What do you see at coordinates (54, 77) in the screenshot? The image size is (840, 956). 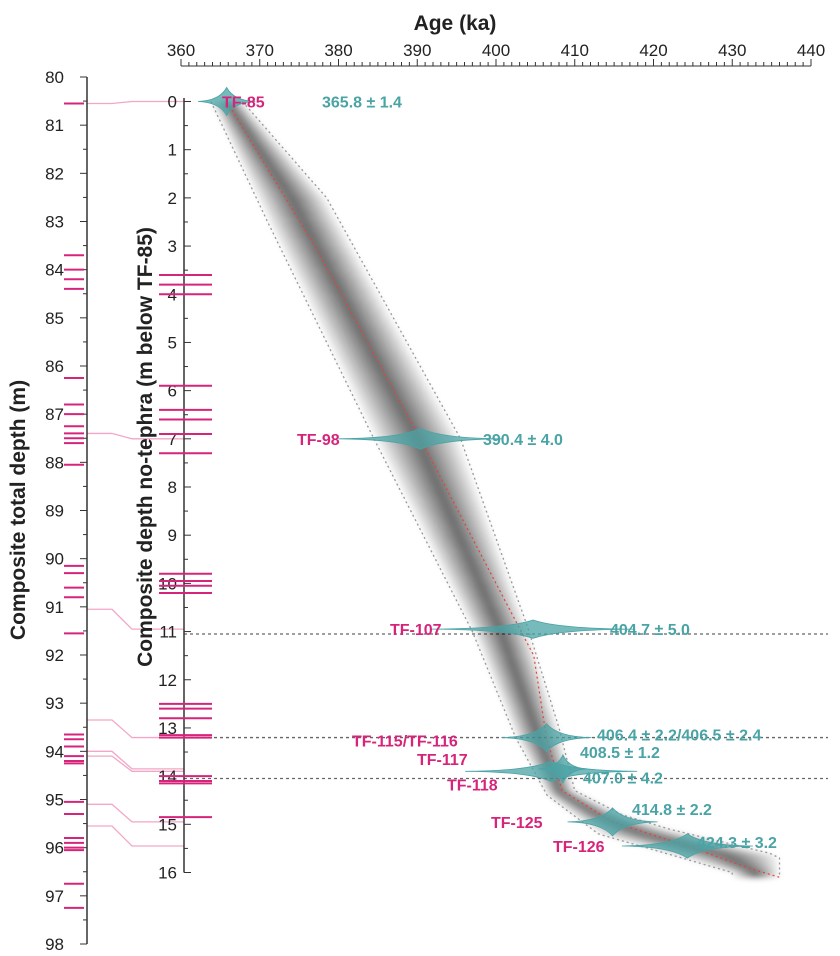 I see `left-tick-label: 80` at bounding box center [54, 77].